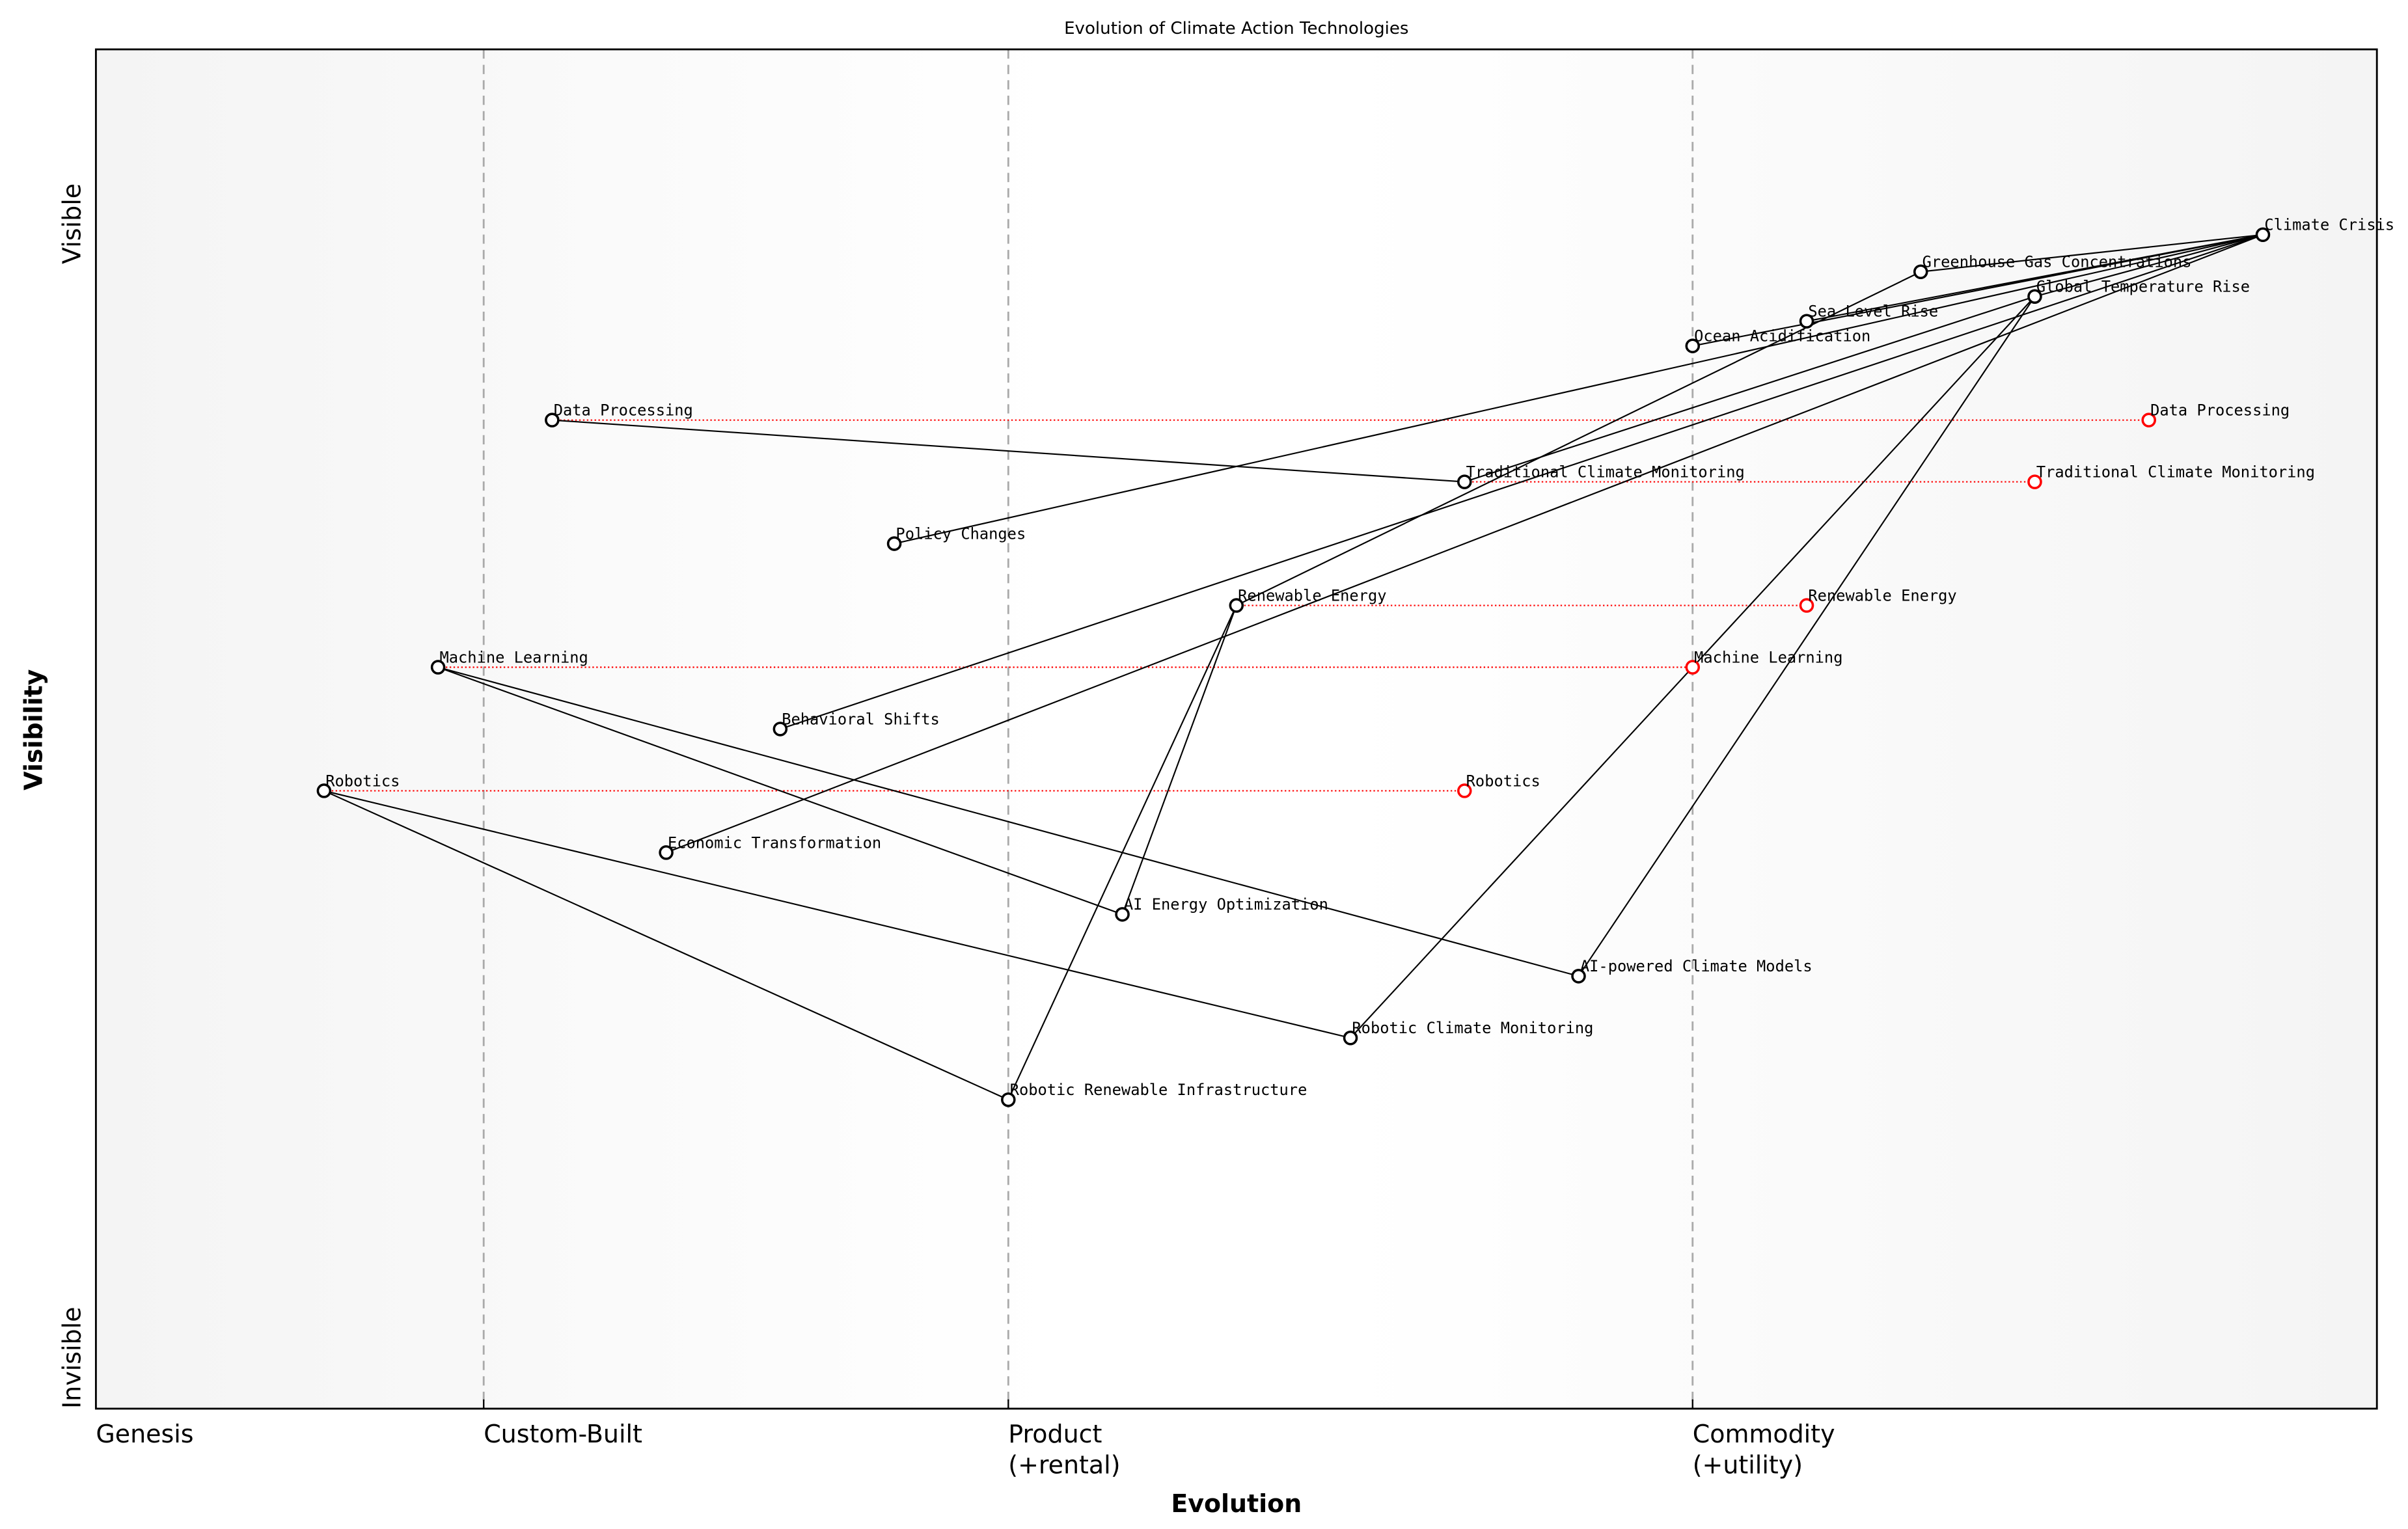  What do you see at coordinates (2175, 472) in the screenshot?
I see `evolved-label-traditional-climate-monitoring: Traditional Climate Monitoring` at bounding box center [2175, 472].